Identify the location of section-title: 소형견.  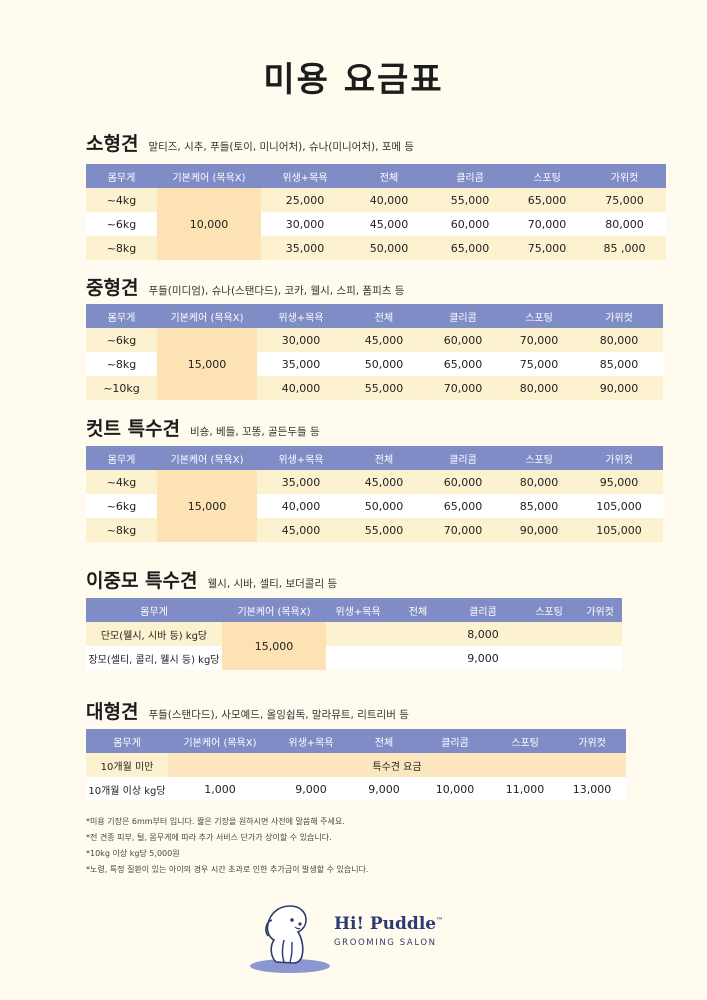
(112, 144).